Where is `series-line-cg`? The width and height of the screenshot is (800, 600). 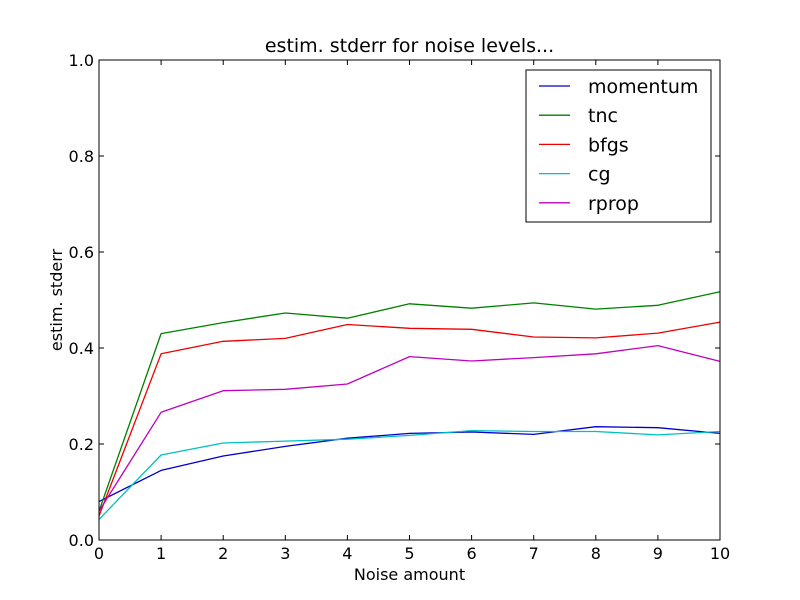 series-line-cg is located at coordinates (409, 474).